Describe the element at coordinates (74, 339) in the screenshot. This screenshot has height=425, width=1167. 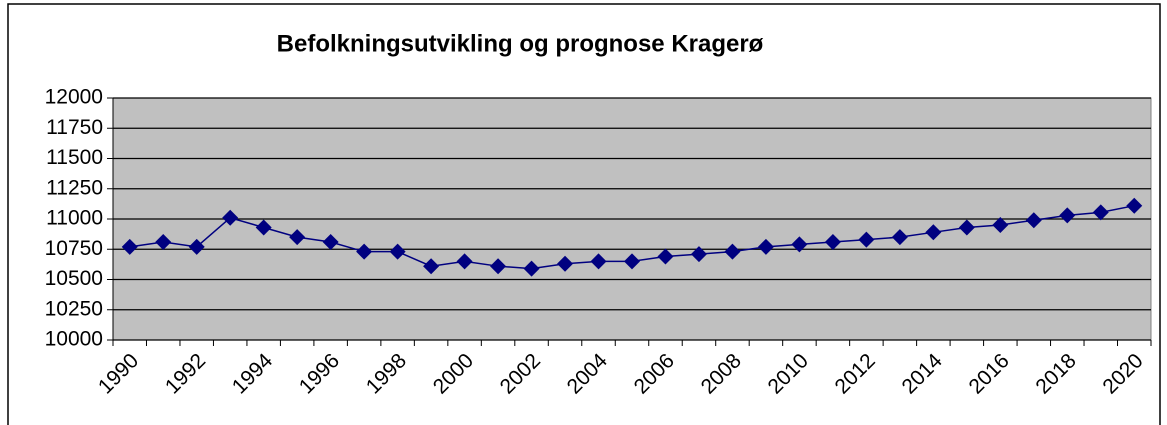
I see `y-tick-label: 10000` at that location.